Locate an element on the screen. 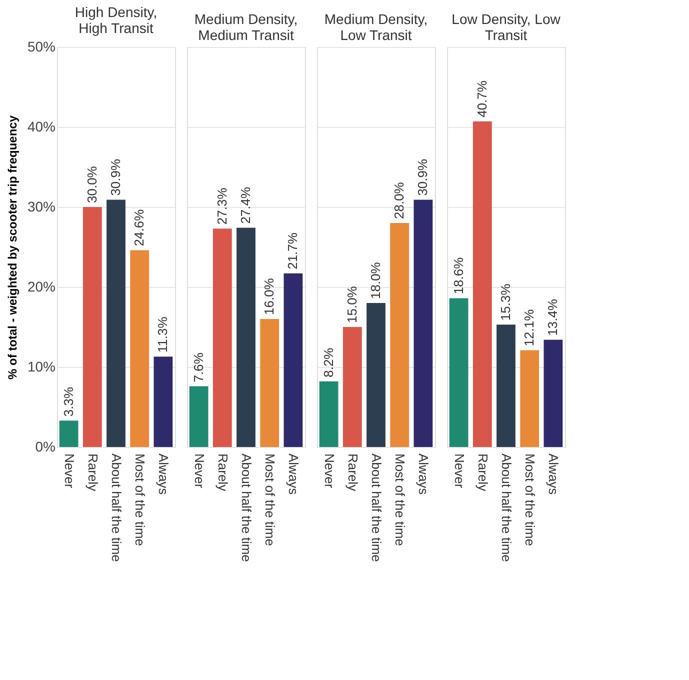 The image size is (689, 680). data-label: 8.2% is located at coordinates (328, 362).